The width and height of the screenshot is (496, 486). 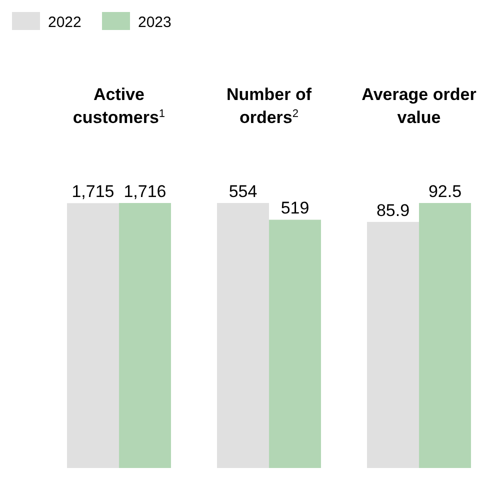 What do you see at coordinates (445, 191) in the screenshot?
I see `data-label: 92.5` at bounding box center [445, 191].